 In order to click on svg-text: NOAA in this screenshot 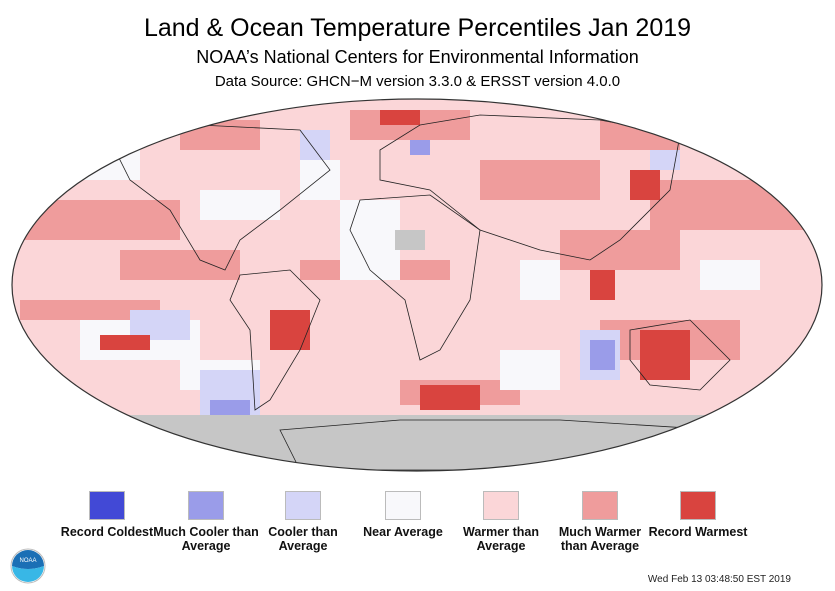, I will do `click(27, 561)`.